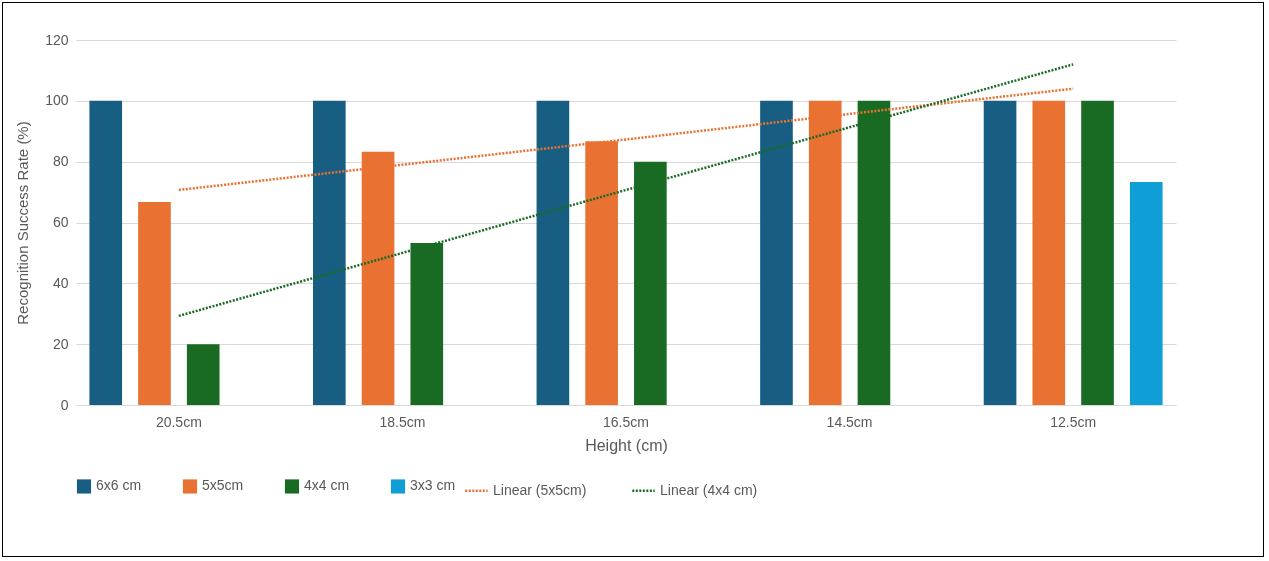 This screenshot has width=1269, height=561. I want to click on legend-label: 3x3 cm, so click(433, 485).